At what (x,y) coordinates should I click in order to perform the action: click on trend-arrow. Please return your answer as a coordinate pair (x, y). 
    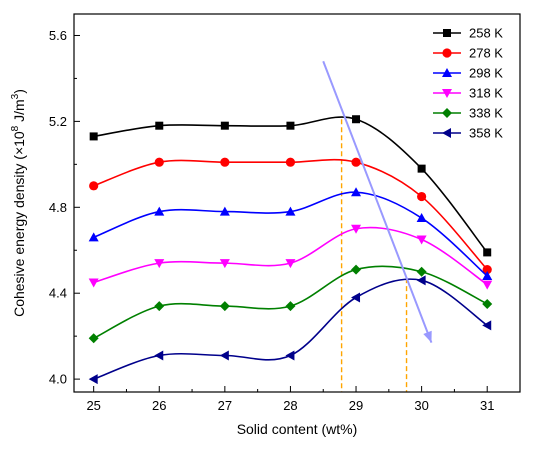
    Looking at the image, I should click on (377, 201).